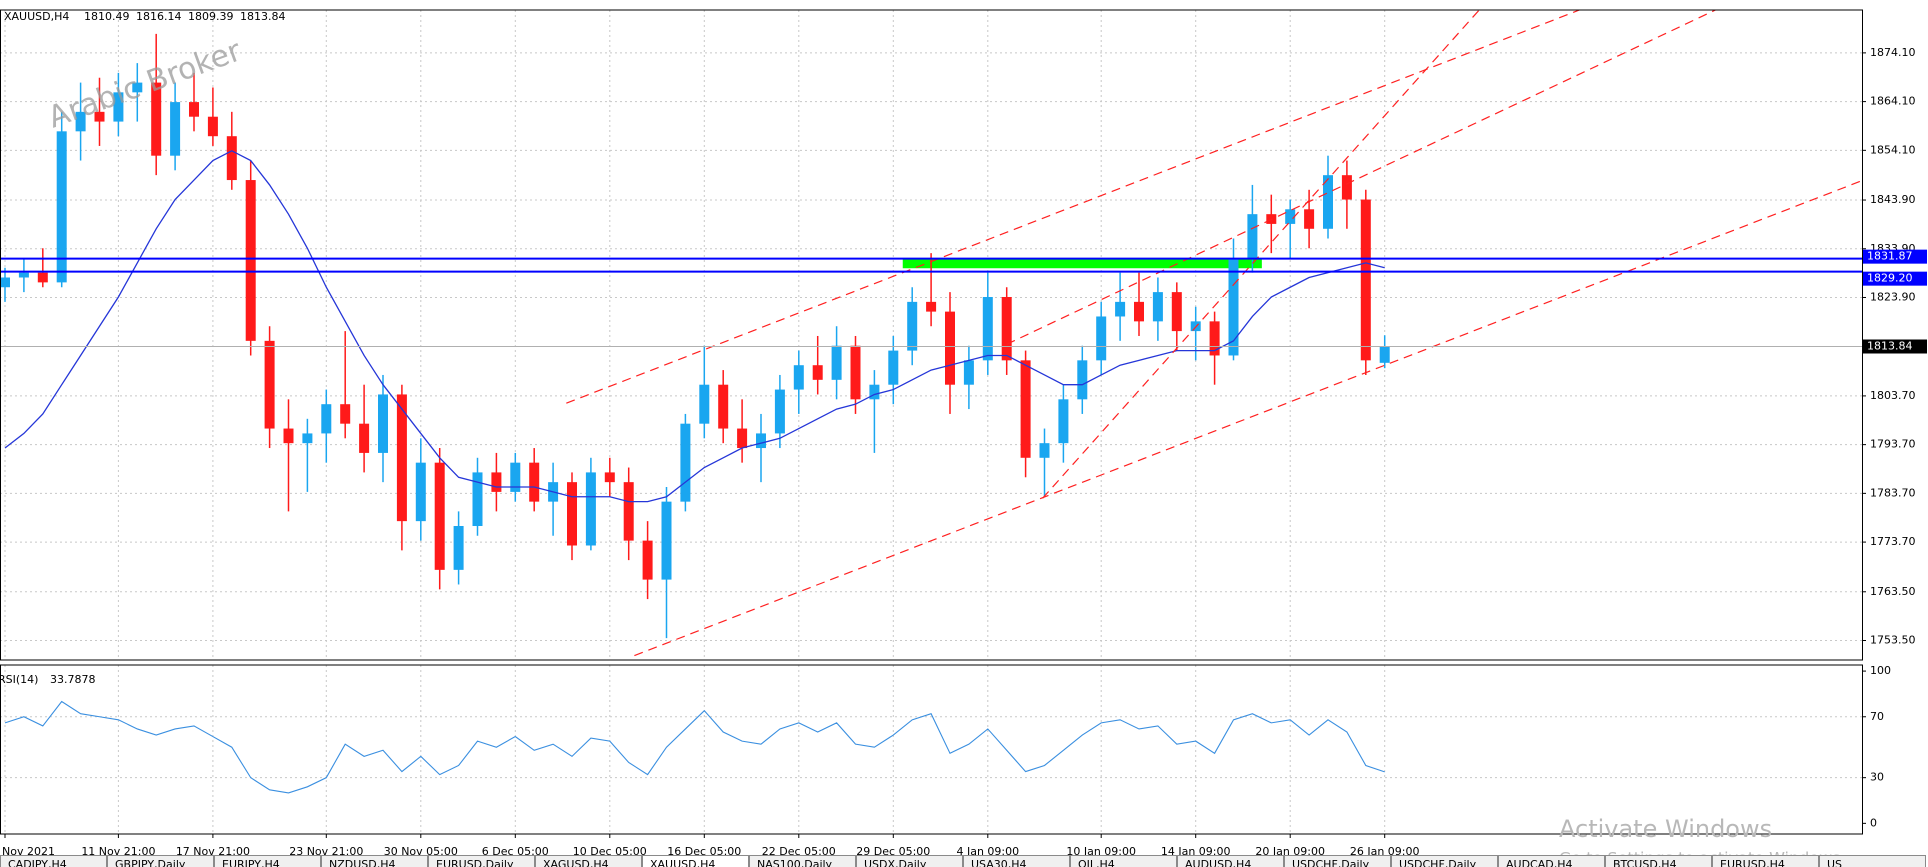  I want to click on x-tick-label: 26 Jan 09:00, so click(1385, 851).